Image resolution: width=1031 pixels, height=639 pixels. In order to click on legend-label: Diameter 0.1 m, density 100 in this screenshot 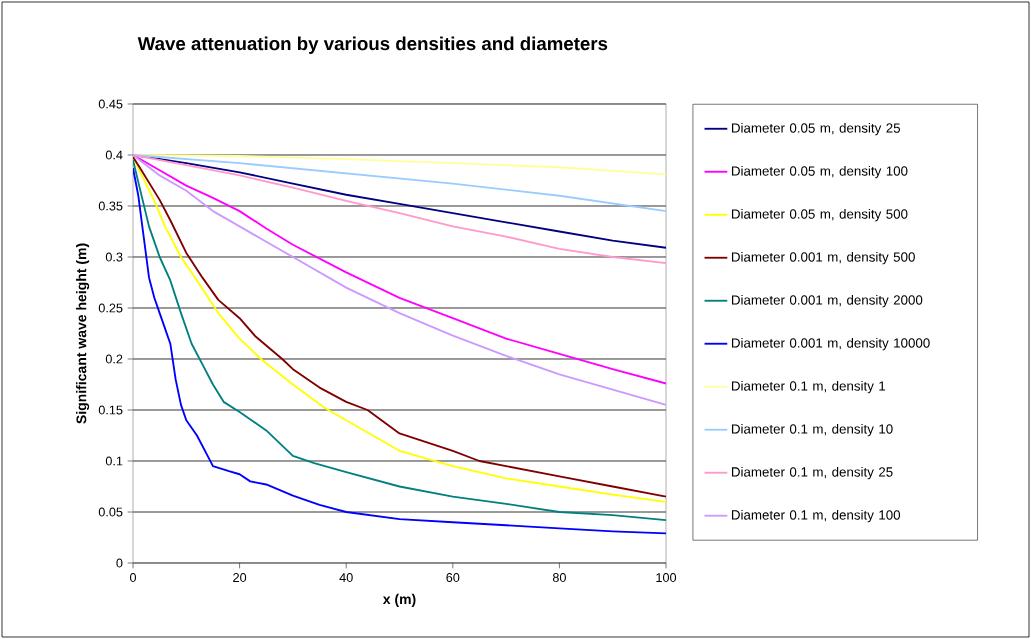, I will do `click(816, 516)`.